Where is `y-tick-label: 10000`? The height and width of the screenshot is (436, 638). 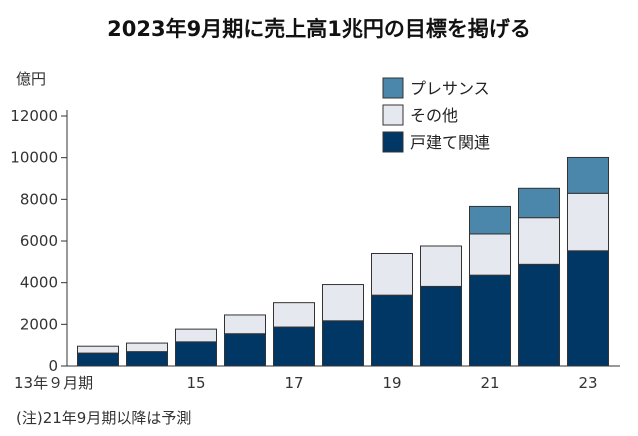 y-tick-label: 10000 is located at coordinates (34, 158).